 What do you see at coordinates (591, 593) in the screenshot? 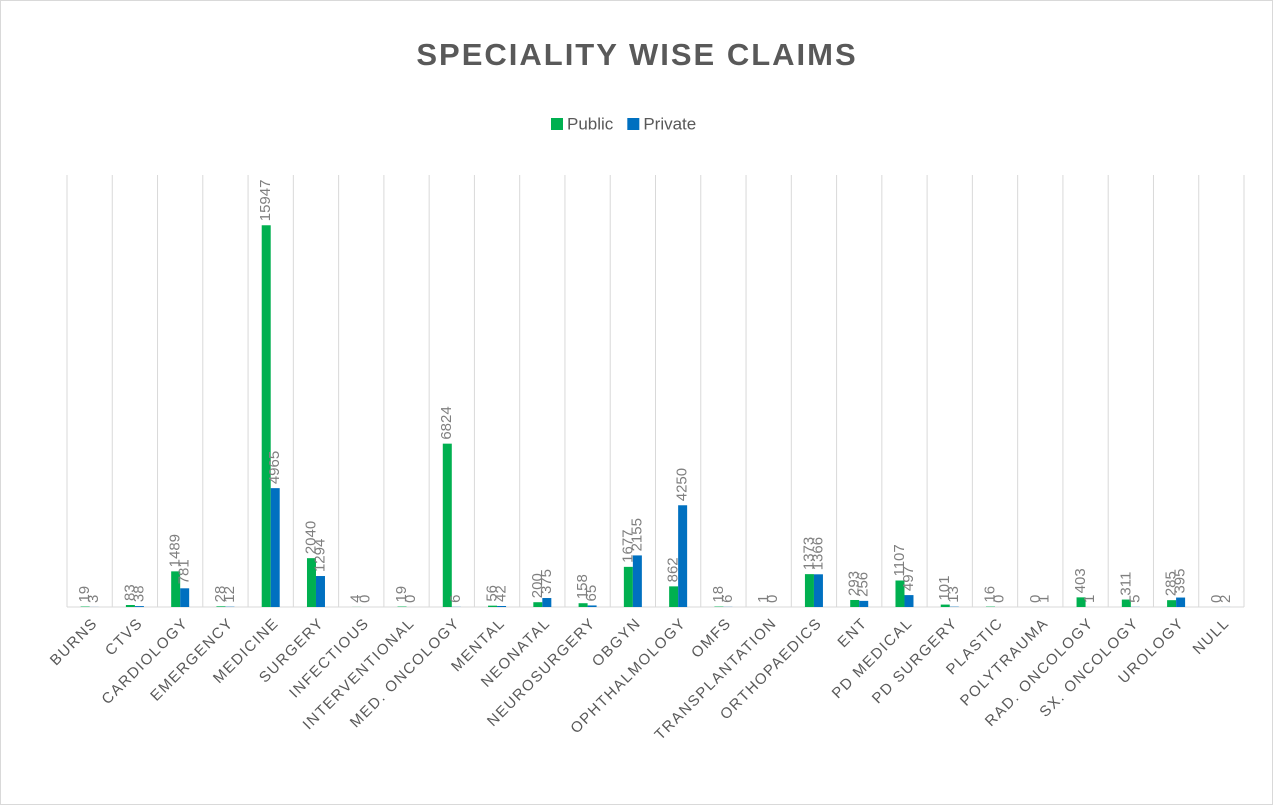
I see `data-label: 65` at bounding box center [591, 593].